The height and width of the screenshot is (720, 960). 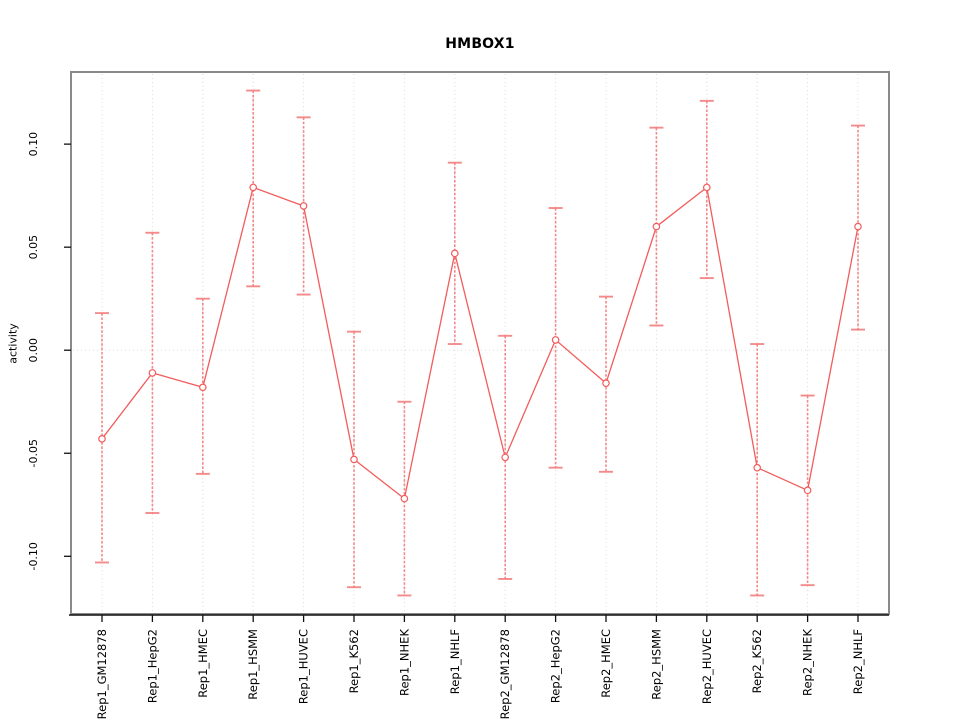 I want to click on x-tick-label: Rep1_K562, so click(x=354, y=661).